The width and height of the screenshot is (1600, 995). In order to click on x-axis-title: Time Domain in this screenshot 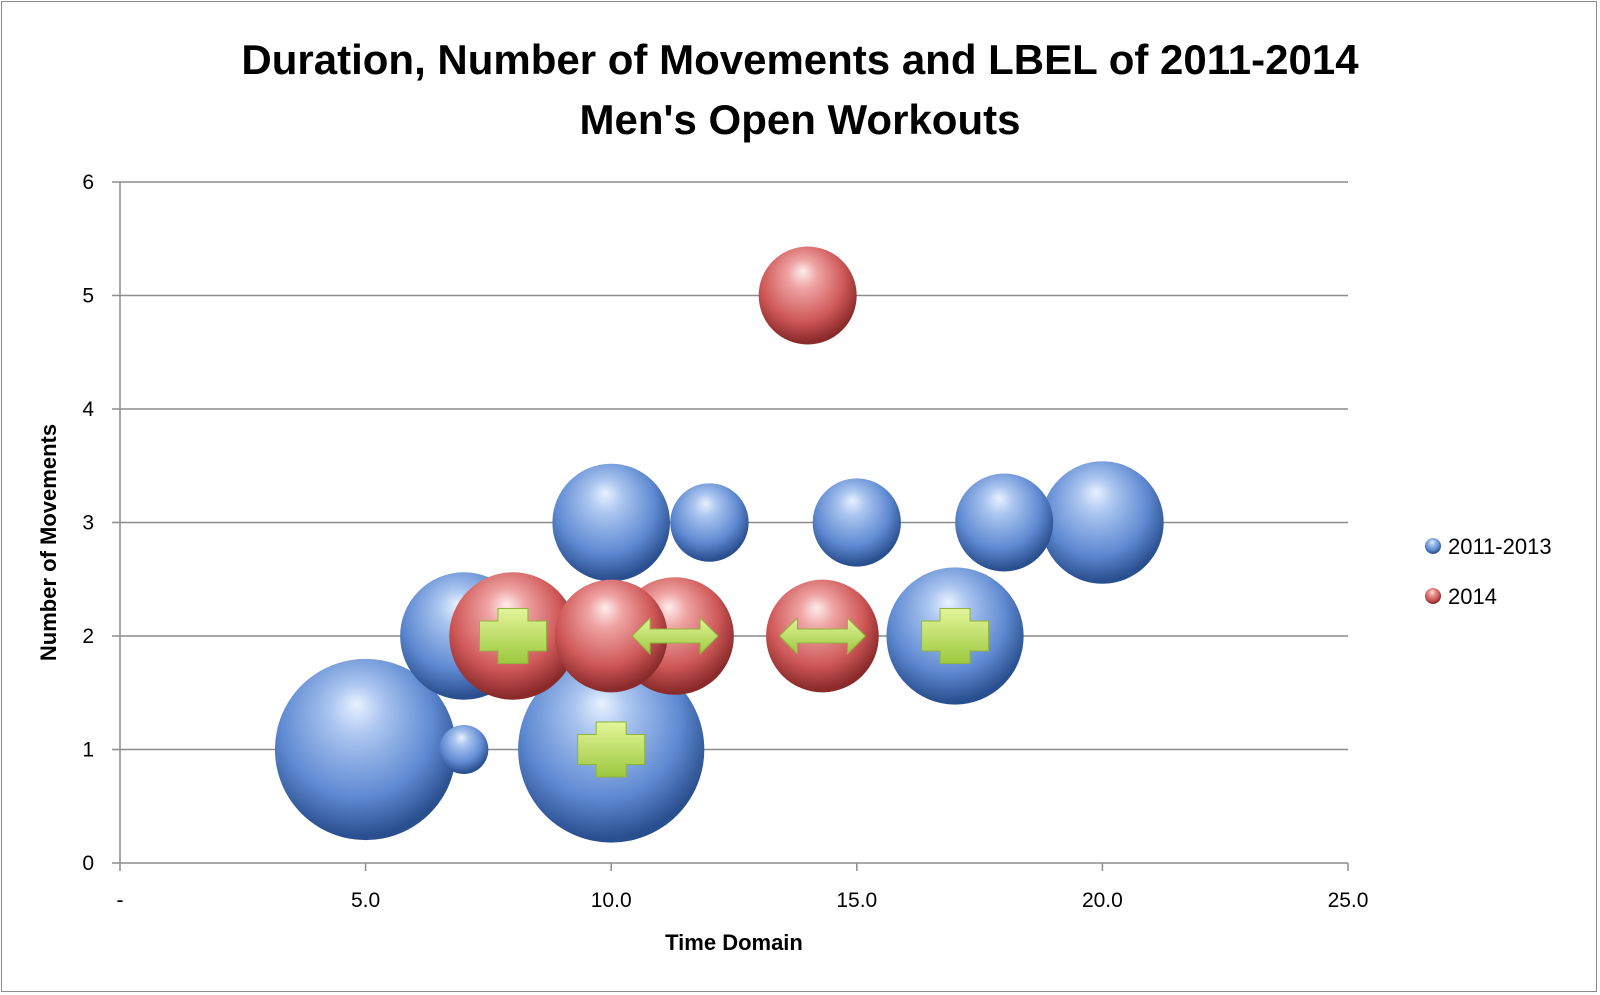, I will do `click(734, 942)`.